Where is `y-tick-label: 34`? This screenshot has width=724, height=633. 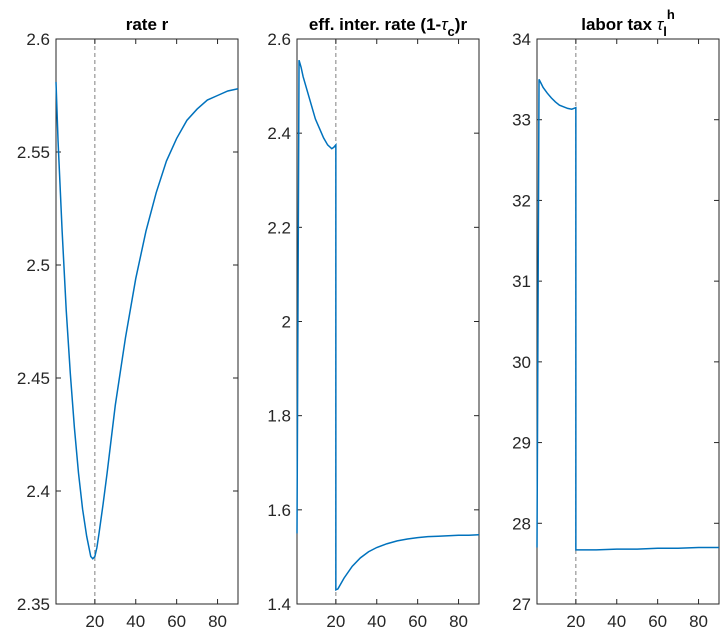 y-tick-label: 34 is located at coordinates (521, 39).